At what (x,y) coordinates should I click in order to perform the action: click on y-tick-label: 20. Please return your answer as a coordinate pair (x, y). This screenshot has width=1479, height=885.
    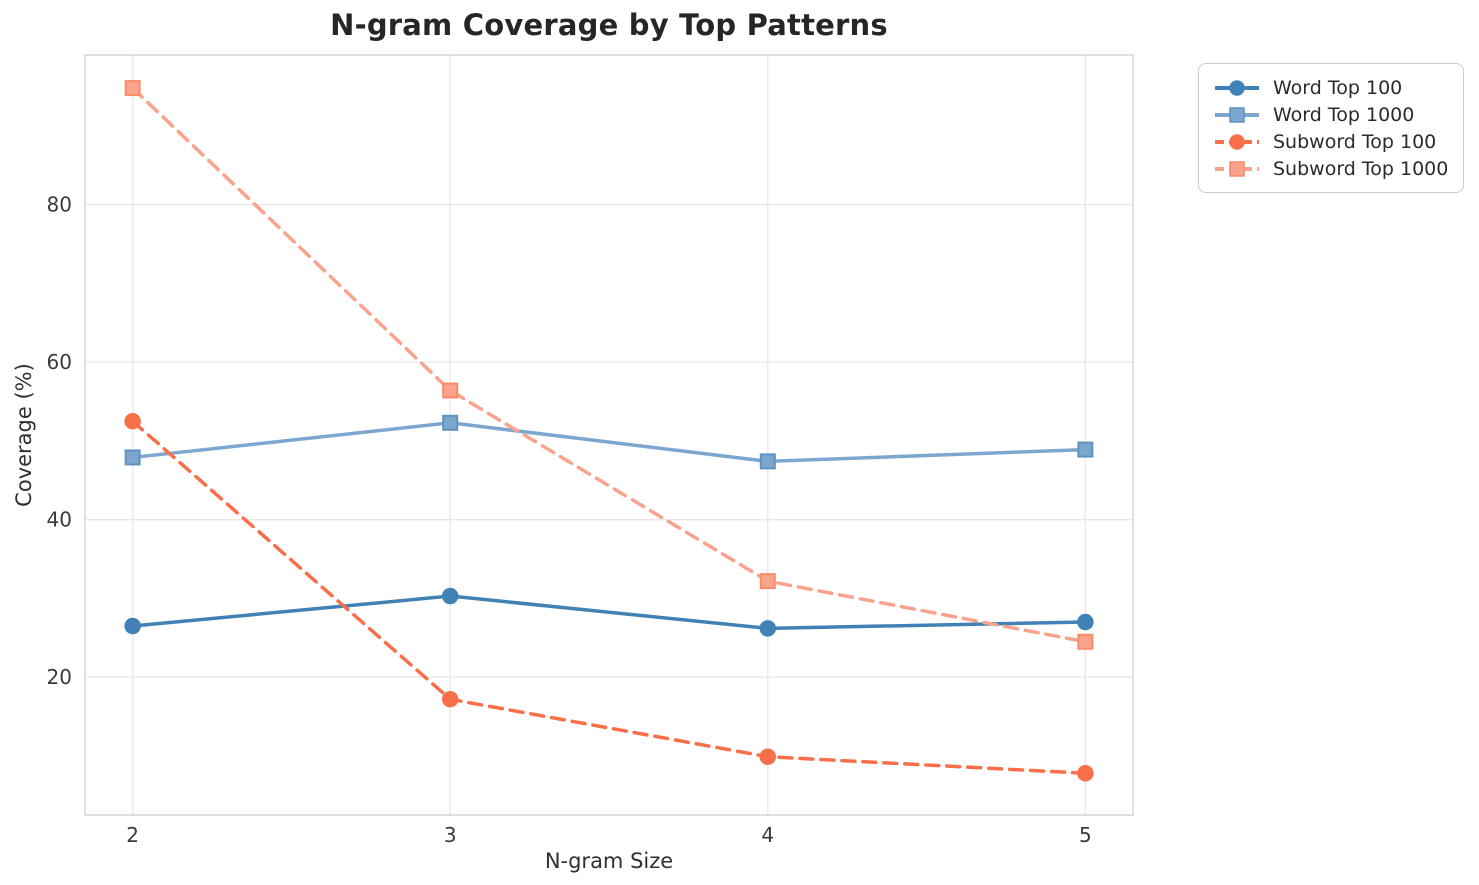
    Looking at the image, I should click on (59, 677).